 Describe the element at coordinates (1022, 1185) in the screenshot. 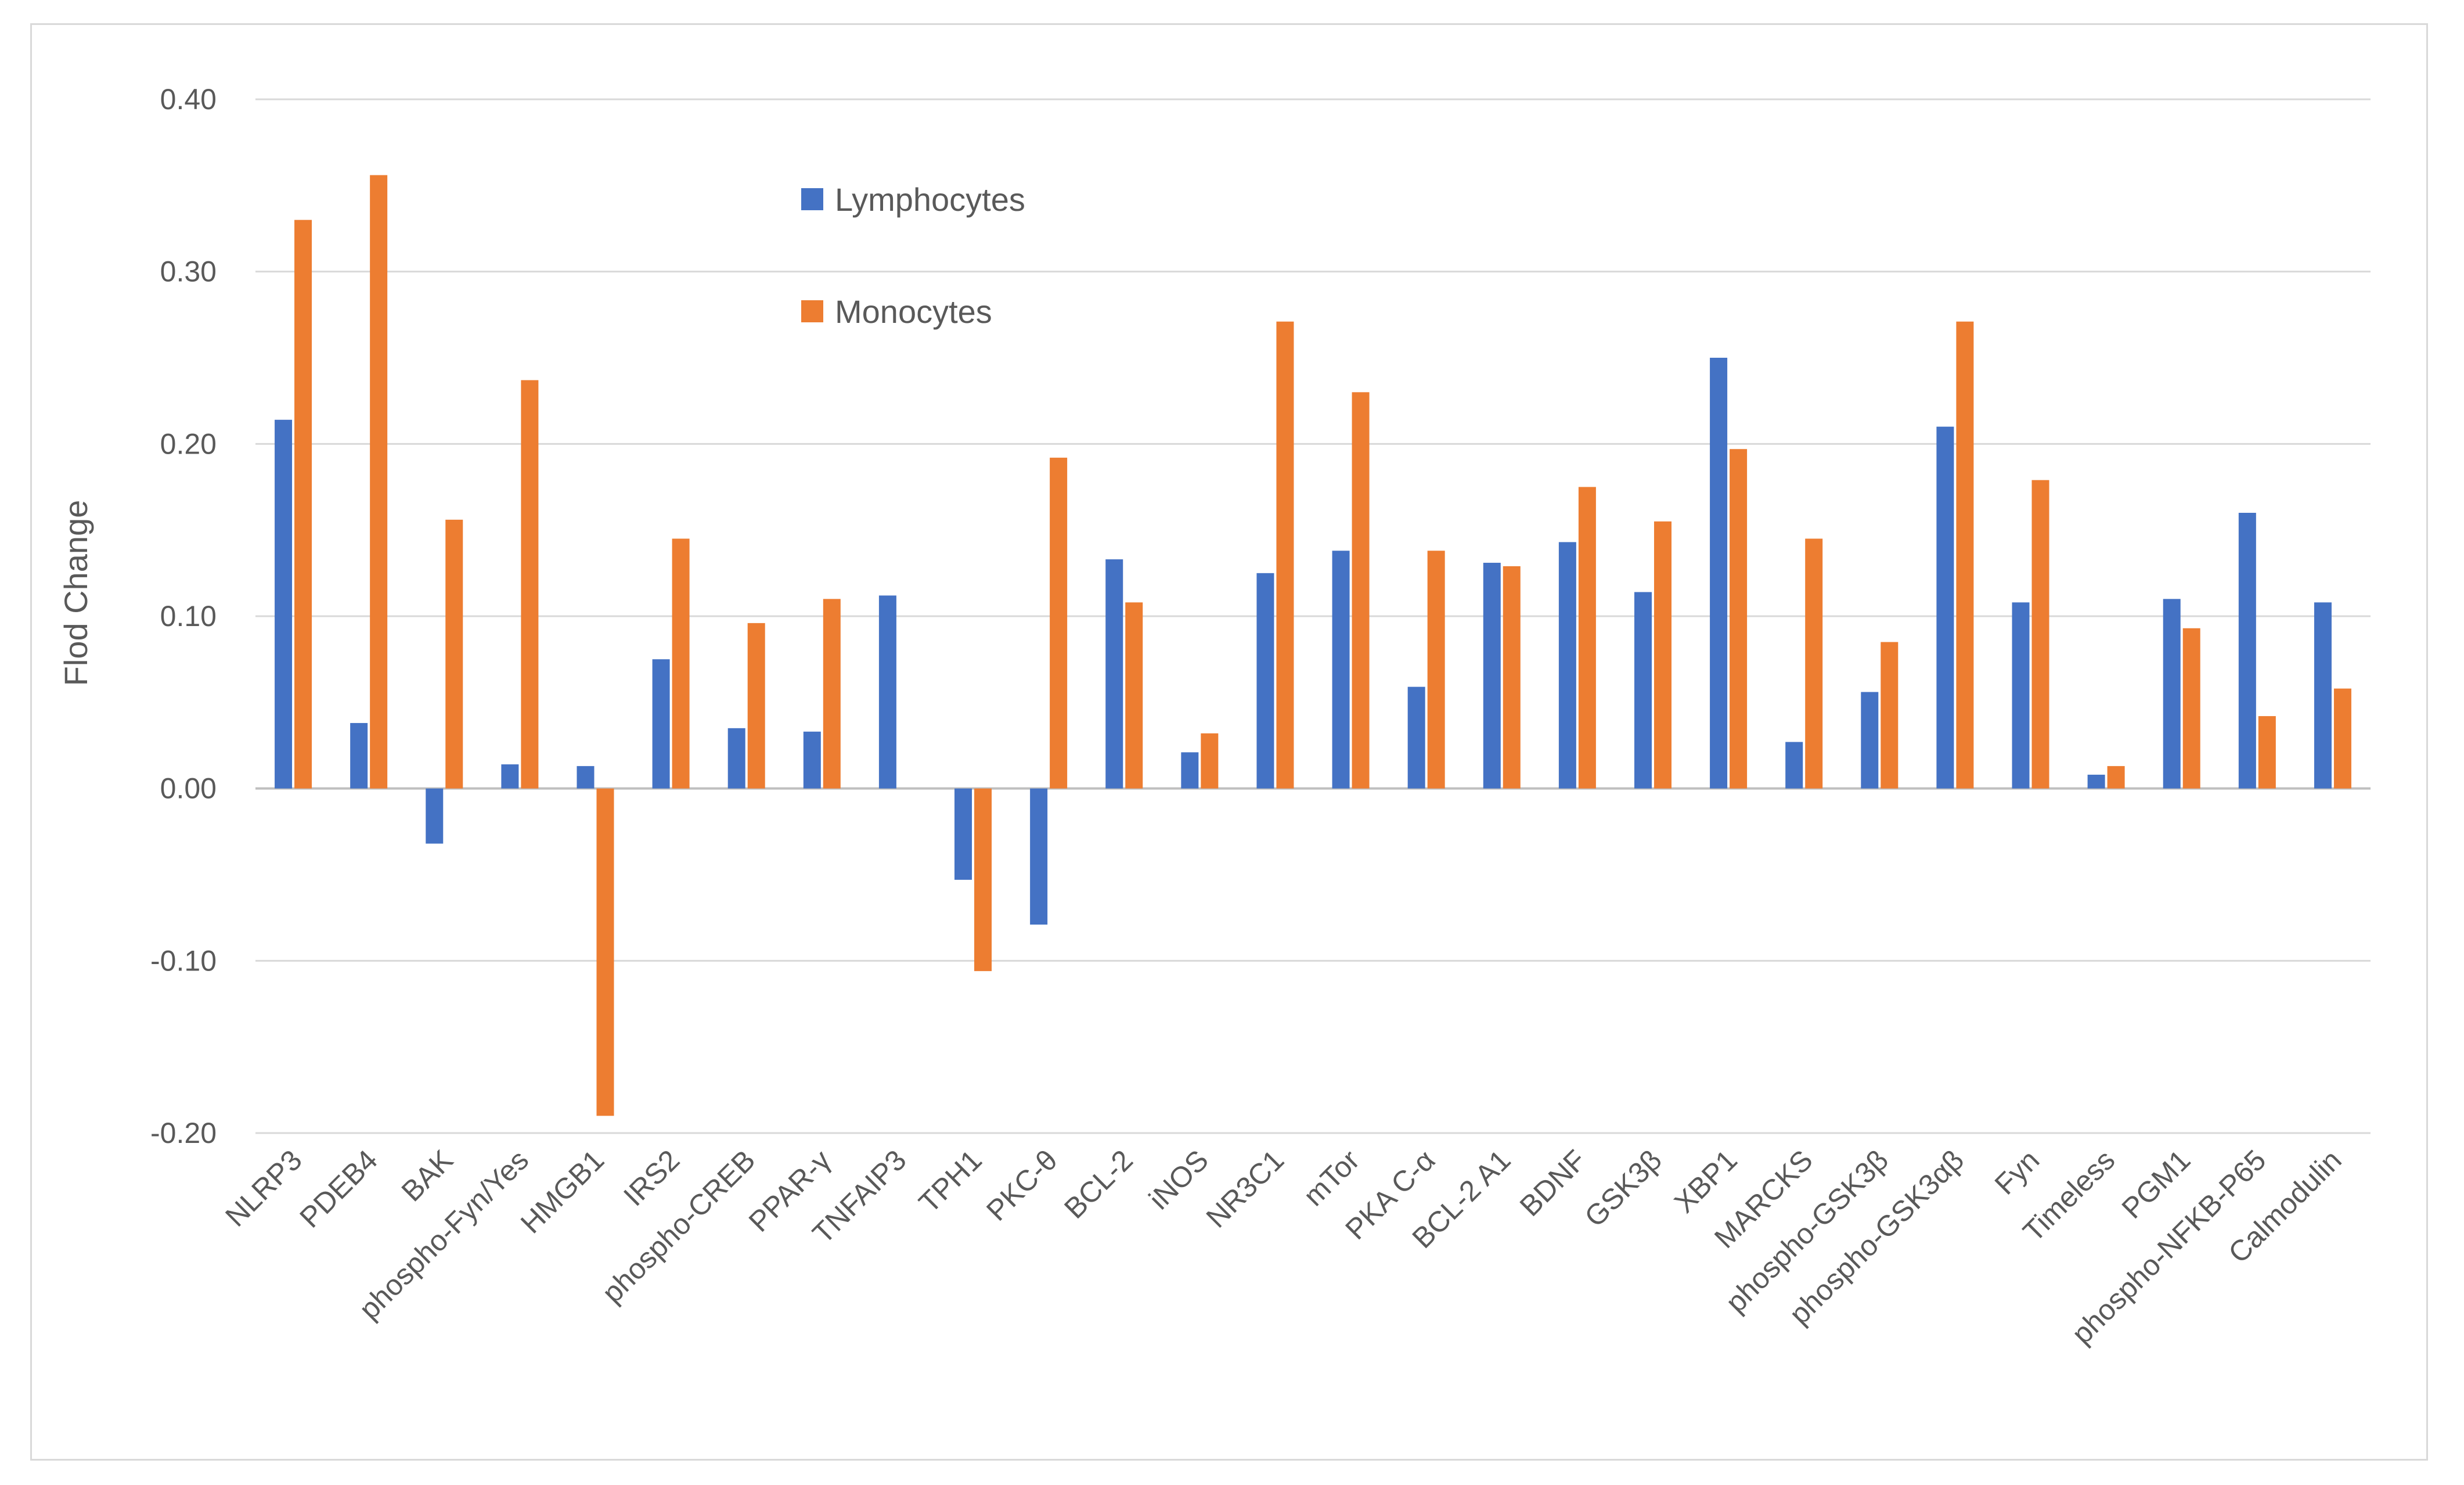

I see `x-tick-label: PKC-θ` at that location.